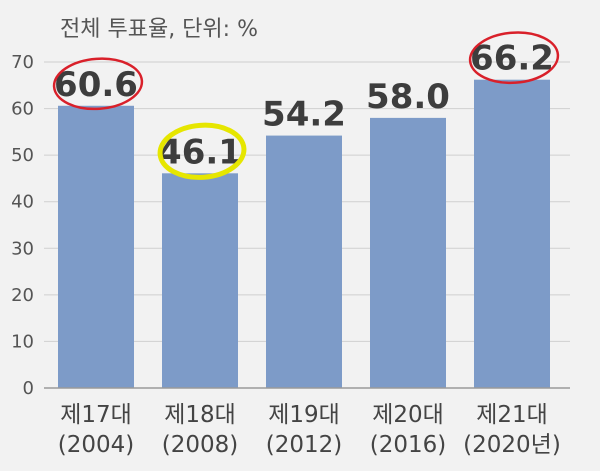 The height and width of the screenshot is (471, 600). I want to click on category-year-label: (2004), so click(96, 445).